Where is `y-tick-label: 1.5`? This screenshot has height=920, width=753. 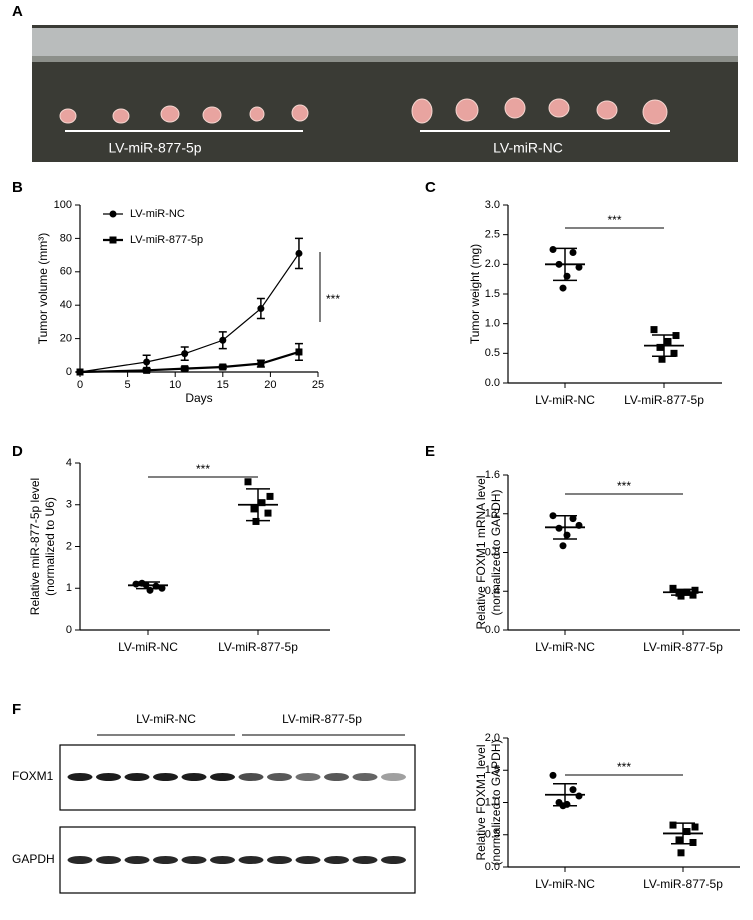
y-tick-label: 1.5 is located at coordinates (492, 770).